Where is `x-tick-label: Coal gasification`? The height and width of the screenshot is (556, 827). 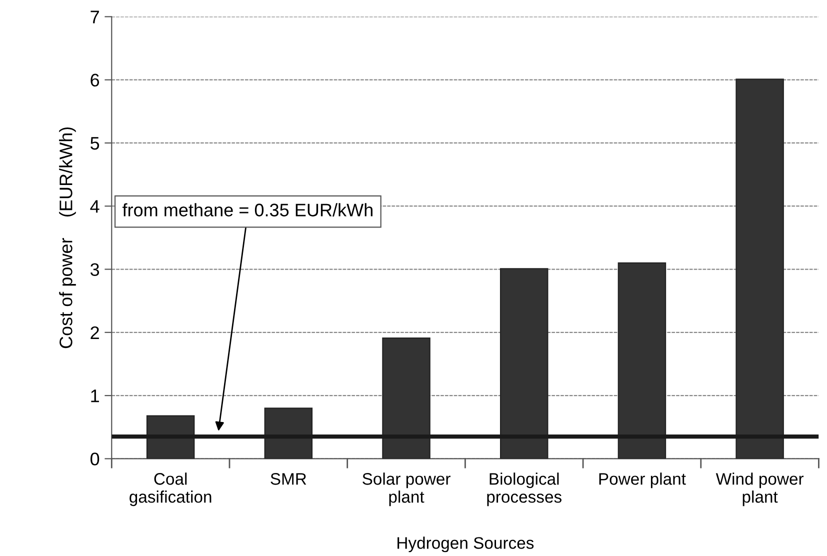 x-tick-label: Coal gasification is located at coordinates (171, 489).